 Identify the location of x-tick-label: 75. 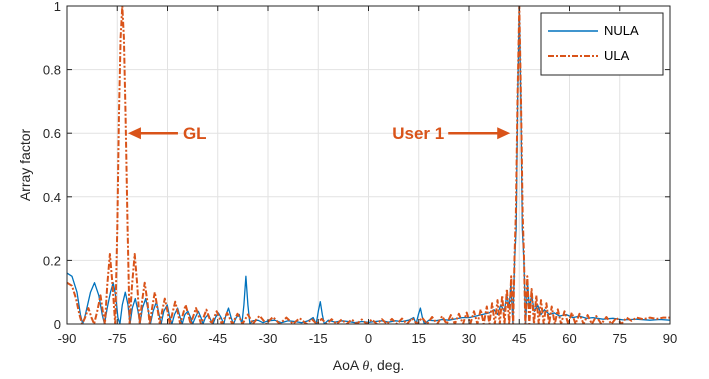
(620, 338).